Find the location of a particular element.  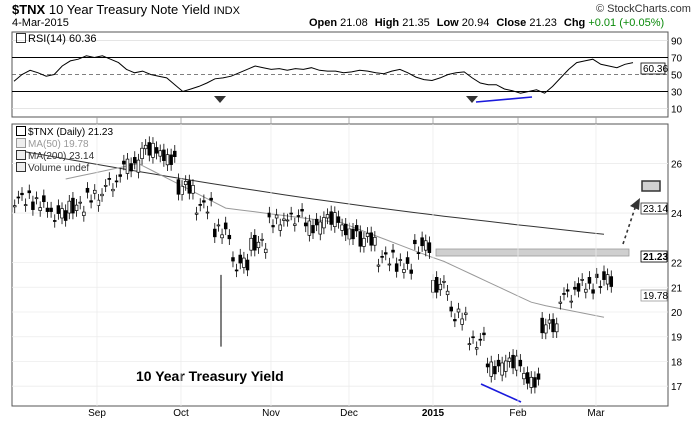

close-marker-label: 21.23 is located at coordinates (655, 257).